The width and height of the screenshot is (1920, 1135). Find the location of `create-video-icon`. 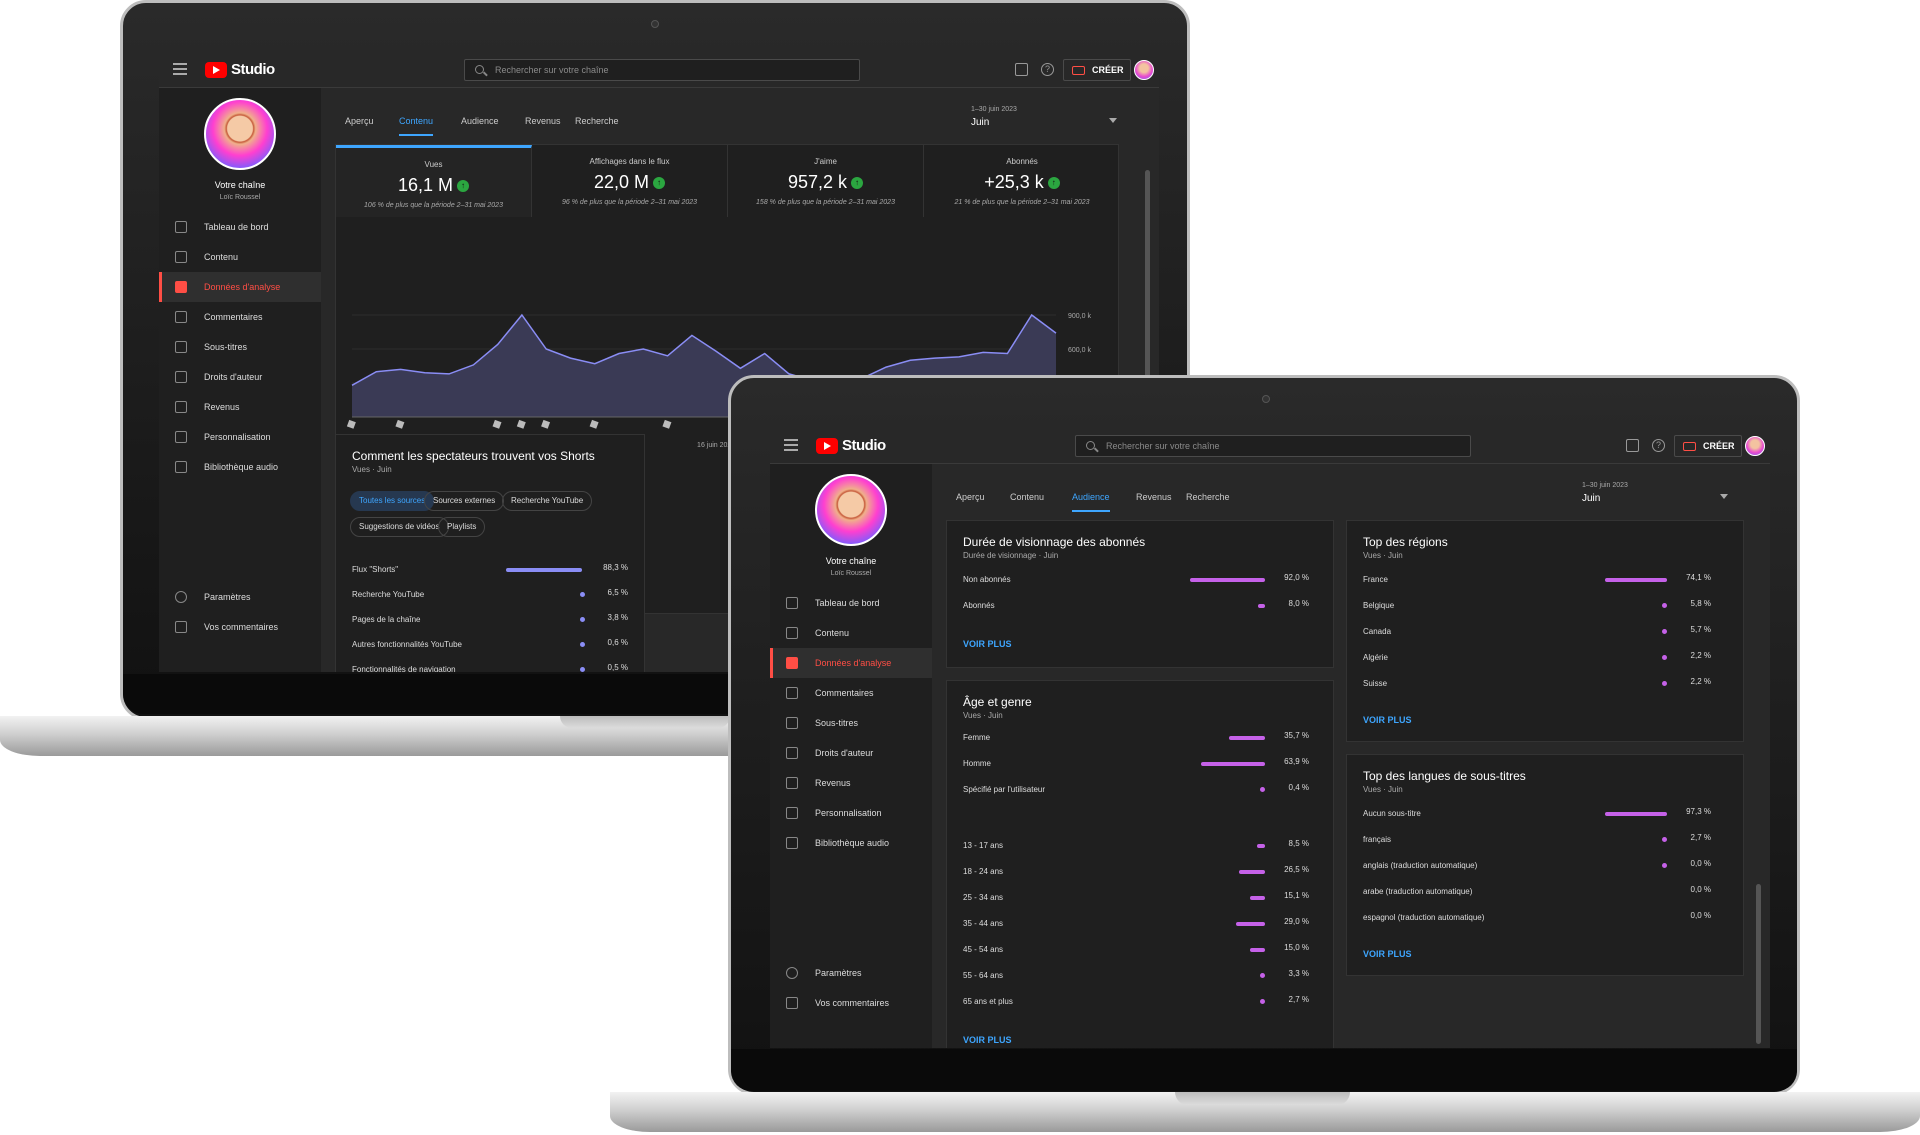

create-video-icon is located at coordinates (1689, 446).